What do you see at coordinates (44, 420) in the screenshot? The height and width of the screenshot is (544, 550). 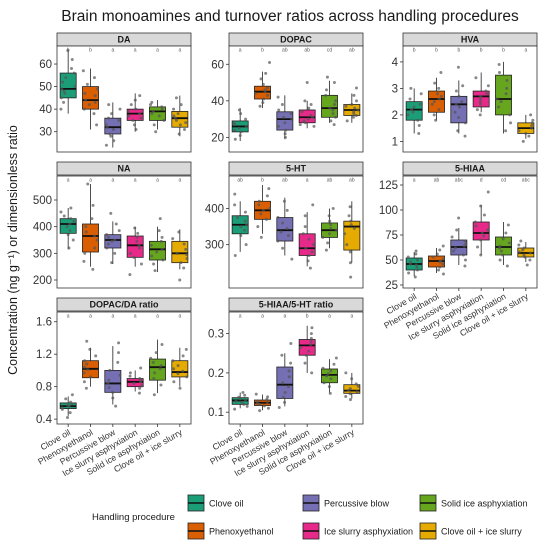 I see `y-tick-label: 0.4` at bounding box center [44, 420].